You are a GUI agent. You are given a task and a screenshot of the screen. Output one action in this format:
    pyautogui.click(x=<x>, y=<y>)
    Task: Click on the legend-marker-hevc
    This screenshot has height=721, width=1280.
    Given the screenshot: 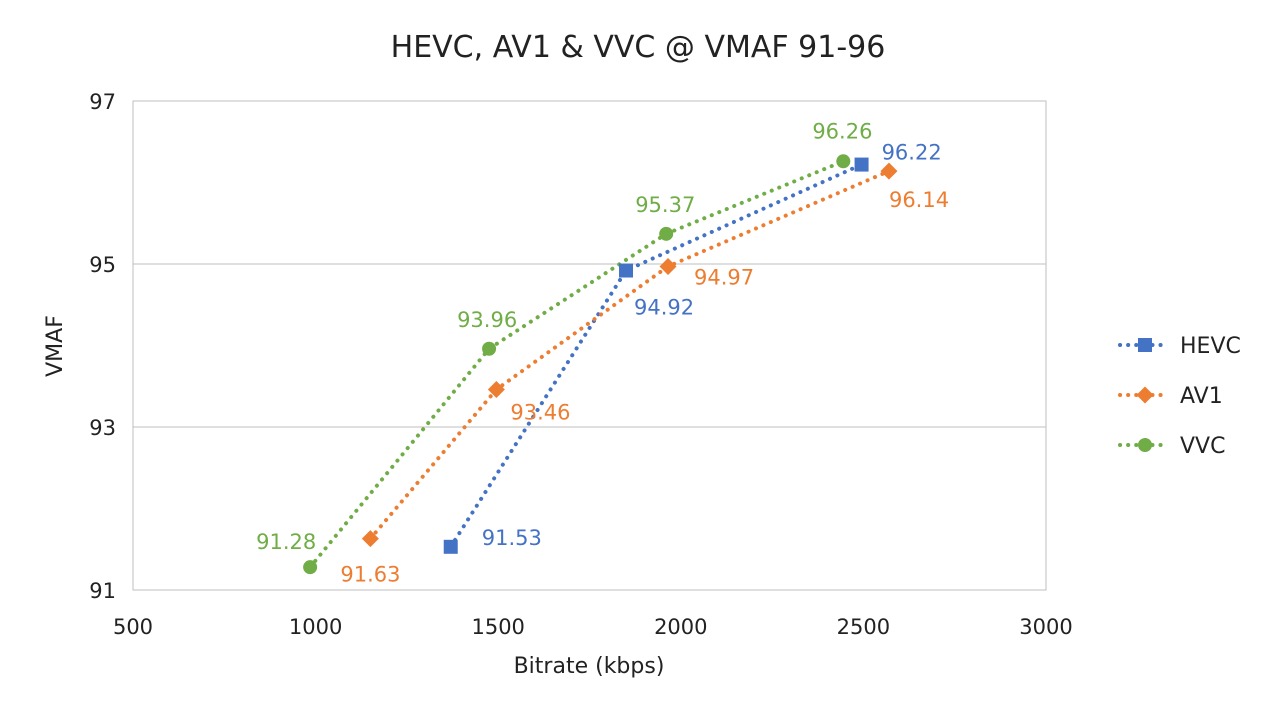 What is the action you would take?
    pyautogui.click(x=1145, y=345)
    